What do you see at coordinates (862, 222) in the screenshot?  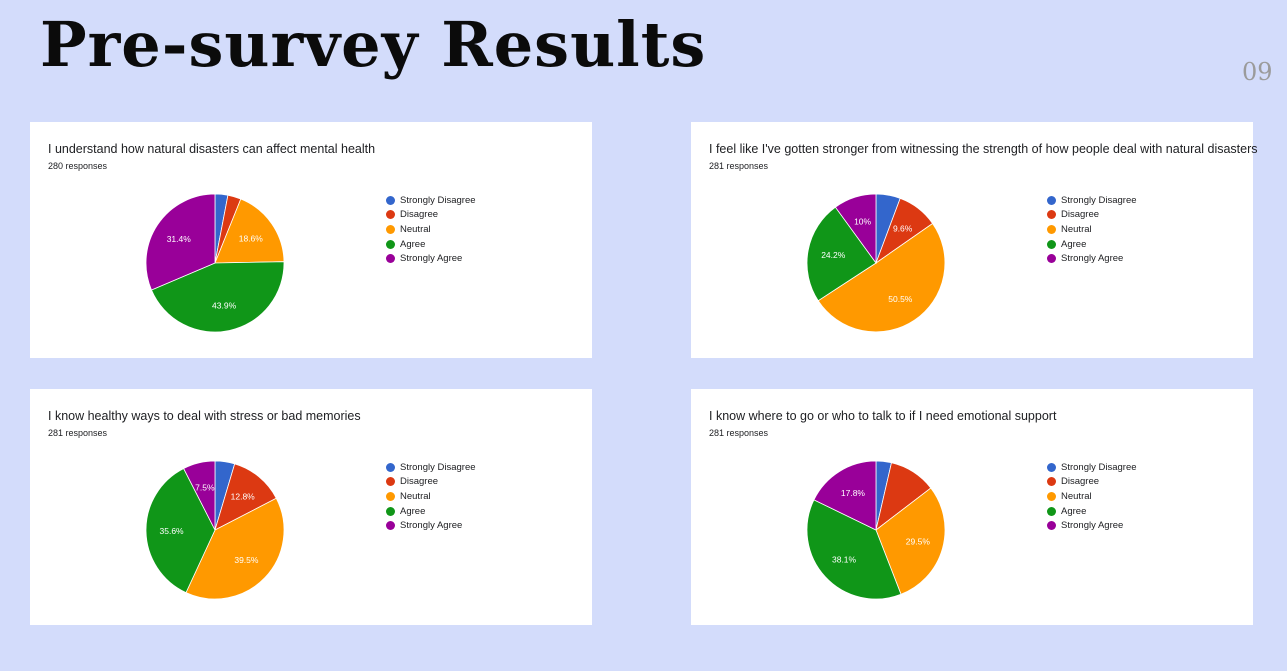 I see `data-label-strongly-agree: 10%` at bounding box center [862, 222].